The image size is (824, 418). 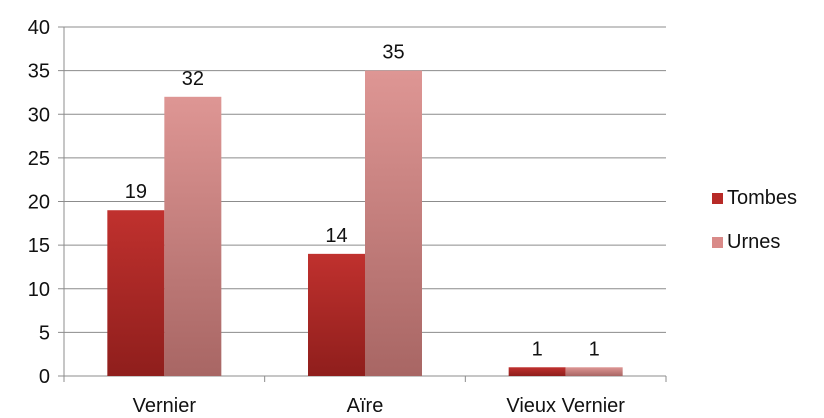 I want to click on data-label: 32, so click(x=193, y=79).